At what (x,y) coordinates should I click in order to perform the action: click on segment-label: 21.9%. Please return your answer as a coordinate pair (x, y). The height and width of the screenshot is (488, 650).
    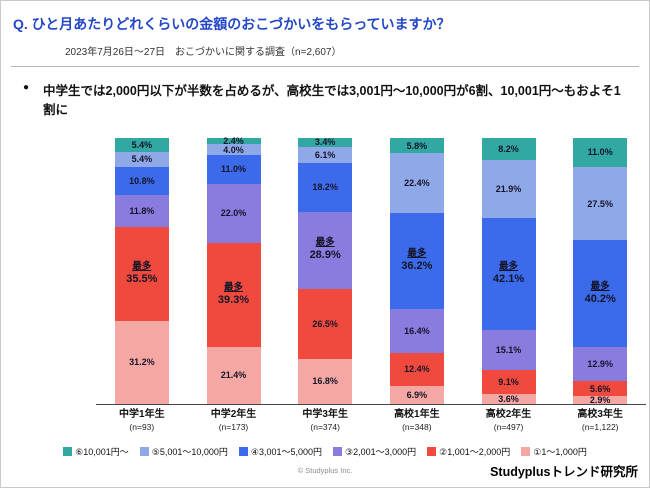
    Looking at the image, I should click on (509, 189).